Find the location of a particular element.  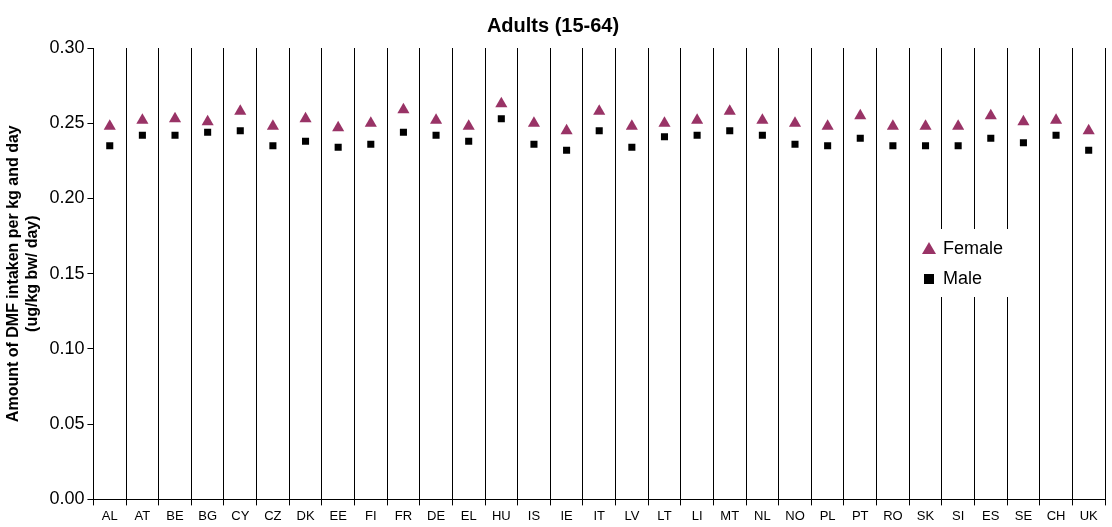

y-tick-label: 0.30 is located at coordinates (67, 46).